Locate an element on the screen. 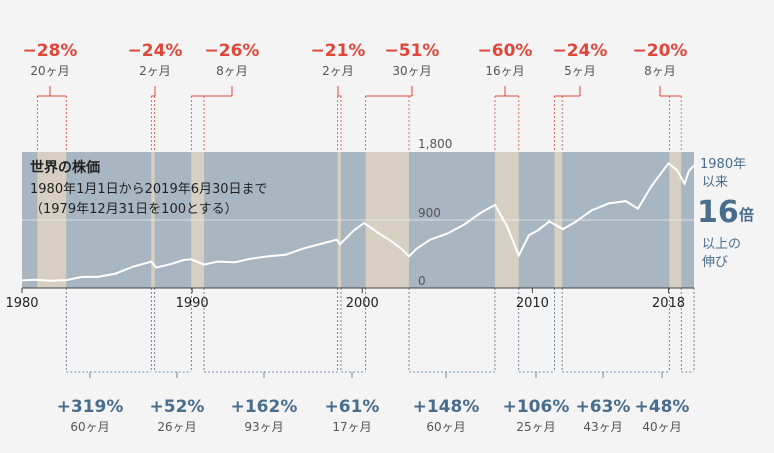  x-tick-label-4: 2018 is located at coordinates (668, 303).